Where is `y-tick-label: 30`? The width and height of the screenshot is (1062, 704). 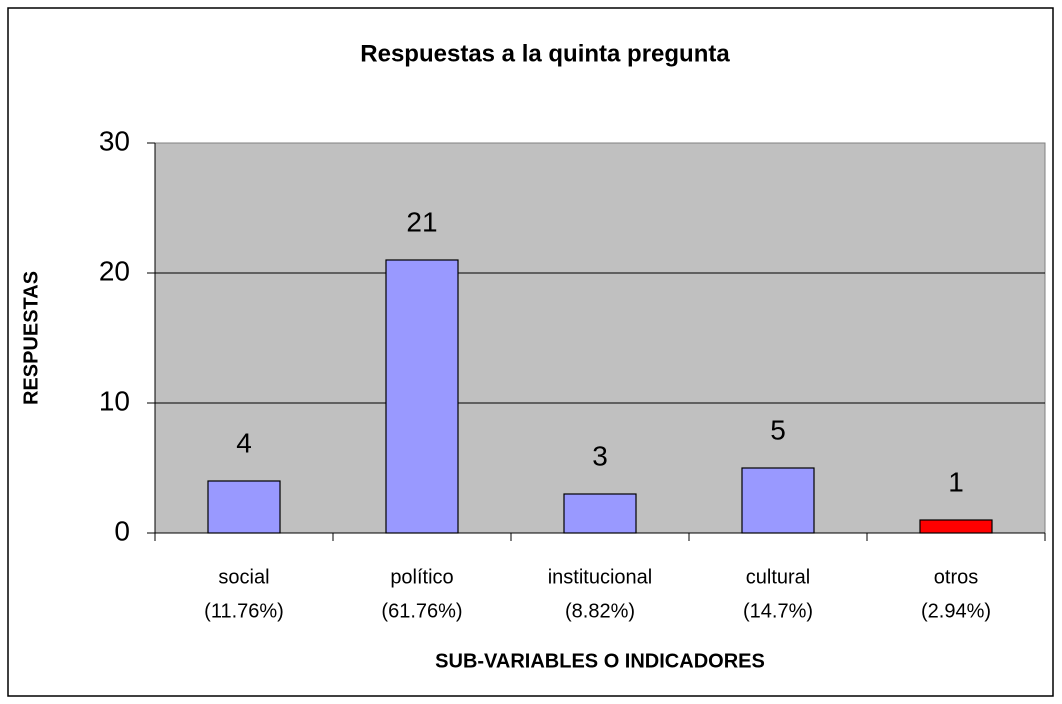
y-tick-label: 30 is located at coordinates (114, 140).